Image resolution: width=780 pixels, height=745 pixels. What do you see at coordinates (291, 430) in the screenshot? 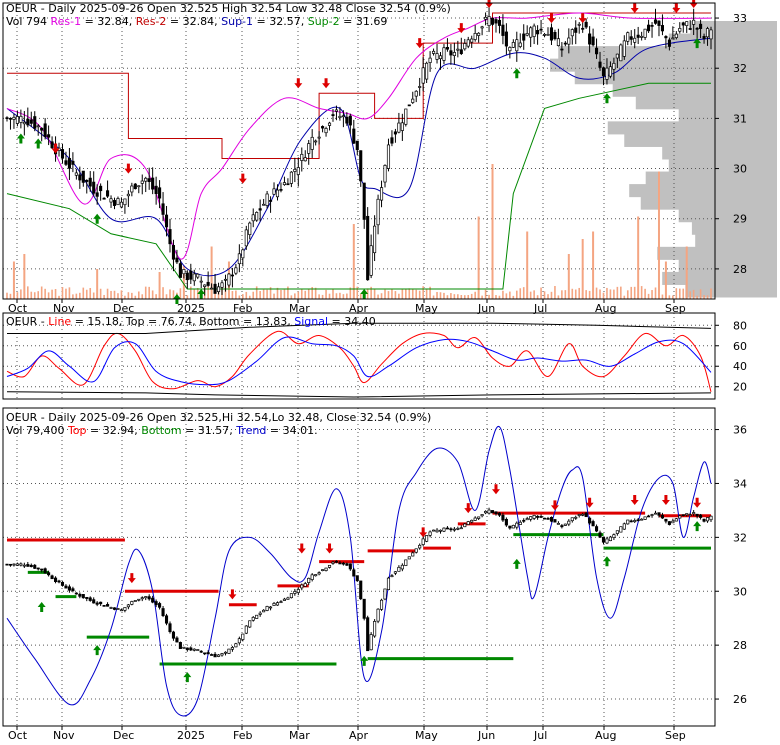
I see `trend-header2-segment: = 34.01.` at bounding box center [291, 430].